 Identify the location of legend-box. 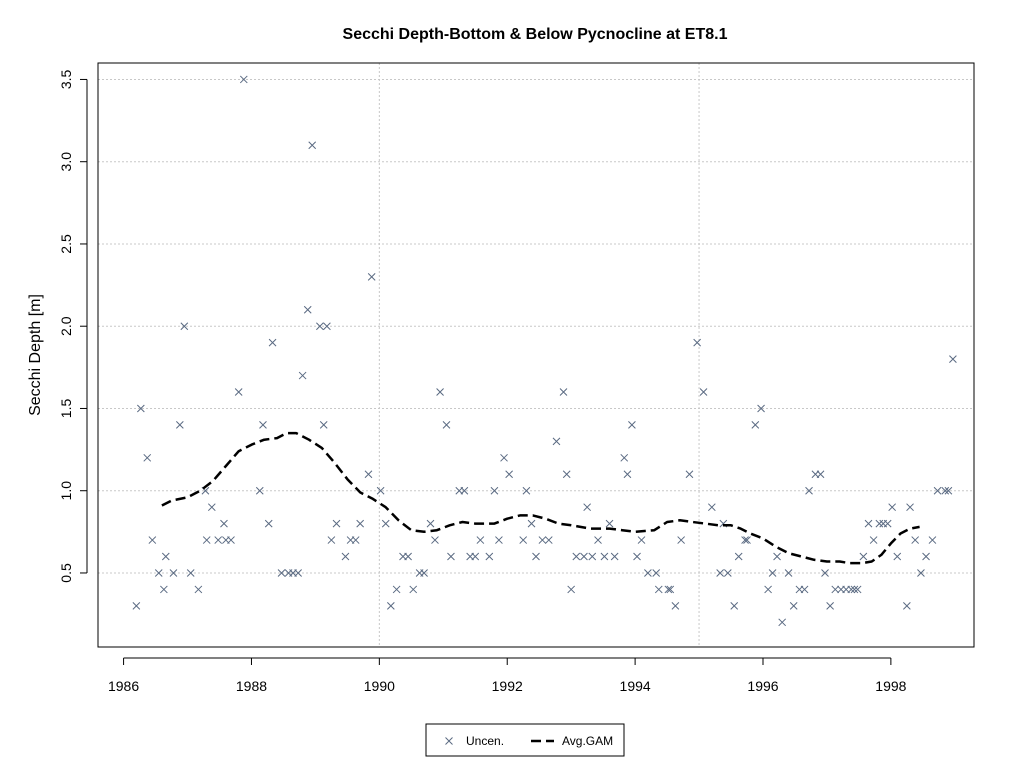
(525, 740).